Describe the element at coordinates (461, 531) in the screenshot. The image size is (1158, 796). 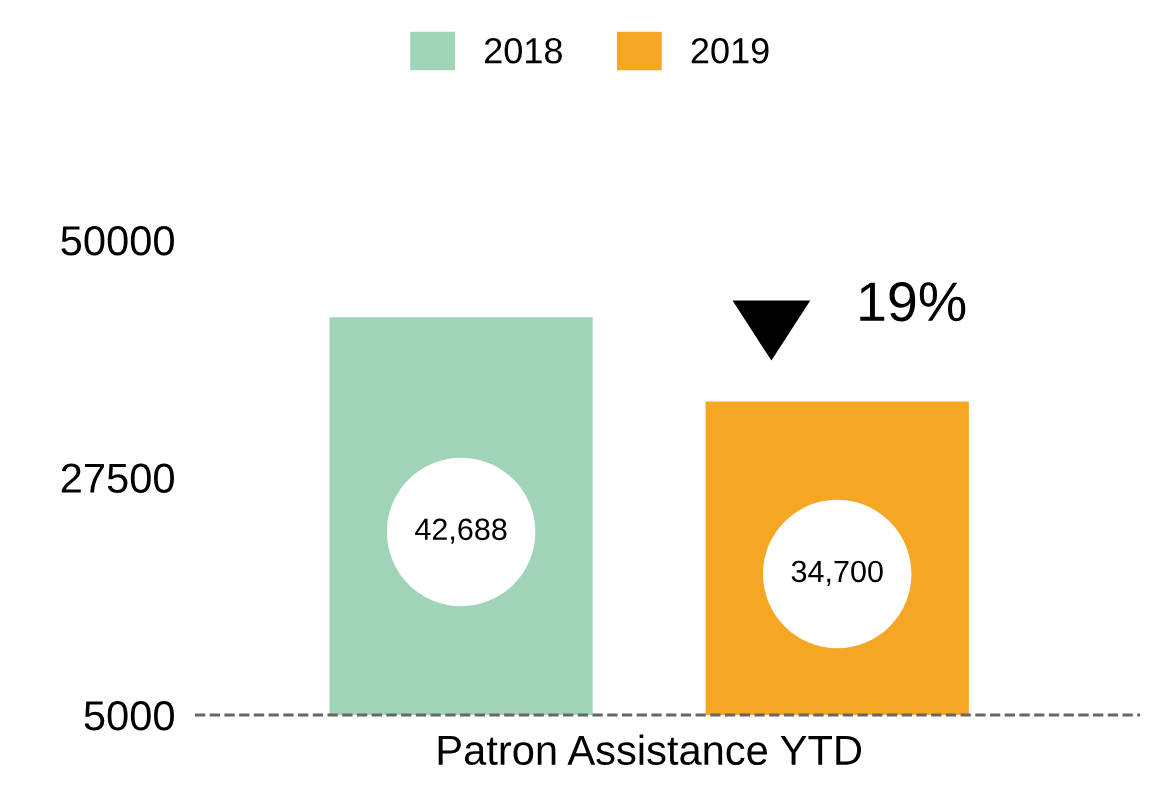
I see `data-label: 42,688` at that location.